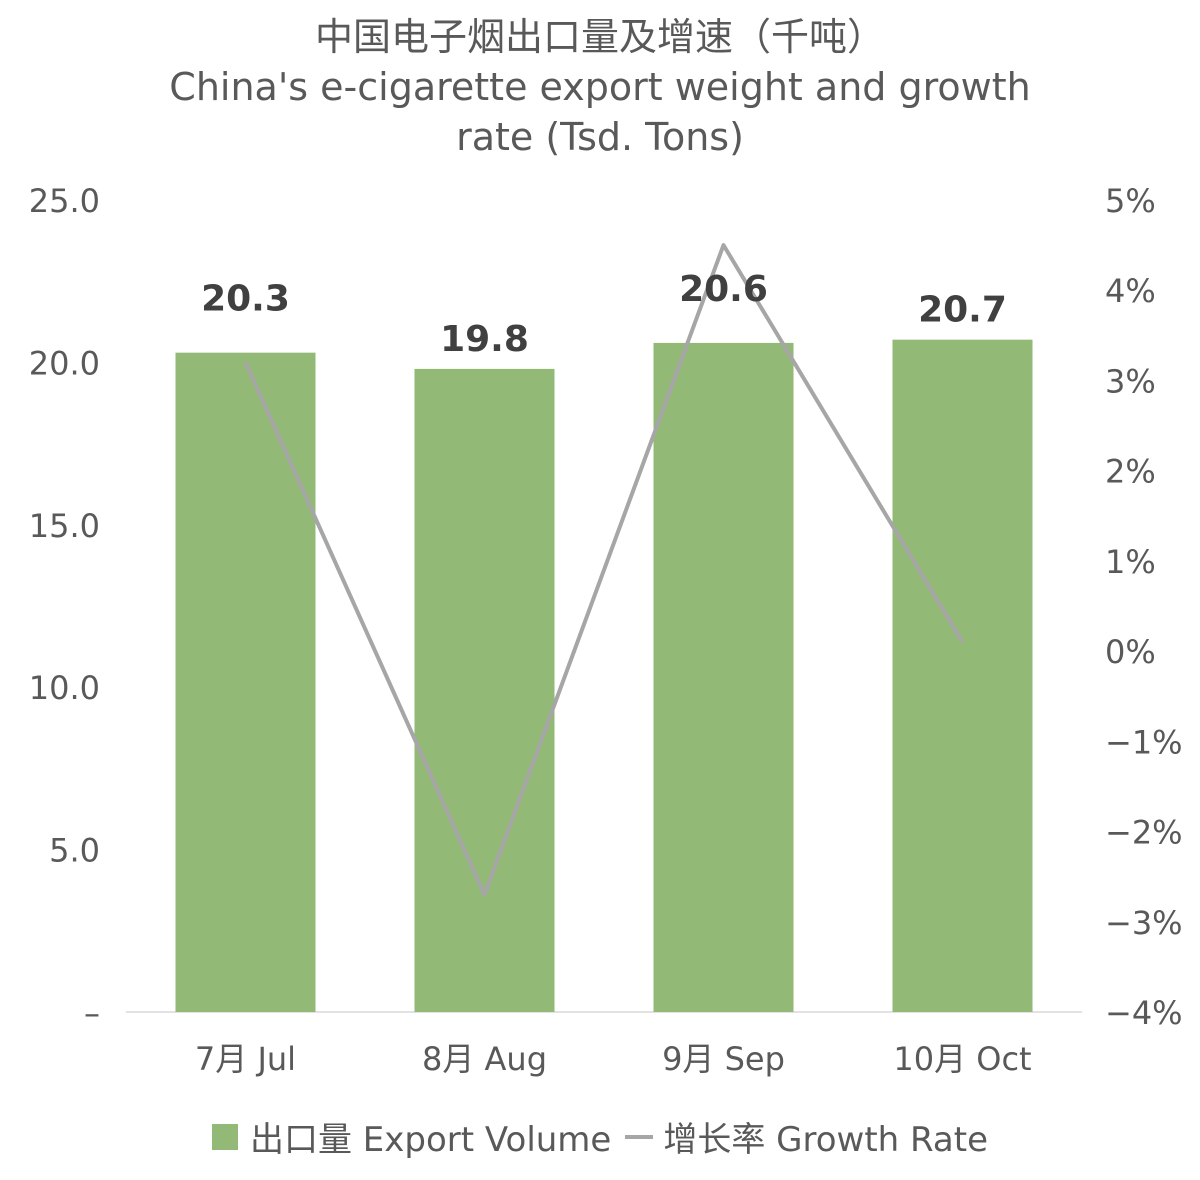  What do you see at coordinates (962, 310) in the screenshot?
I see `bar-data-label: 20.7` at bounding box center [962, 310].